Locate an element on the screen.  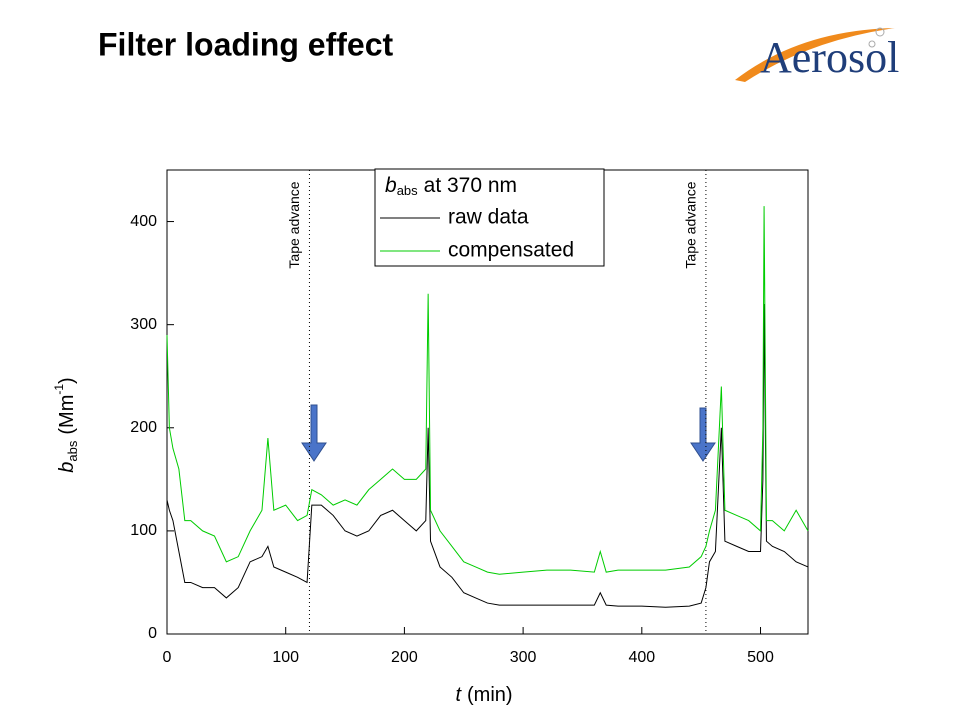
x-tick-label: 300 is located at coordinates (523, 657).